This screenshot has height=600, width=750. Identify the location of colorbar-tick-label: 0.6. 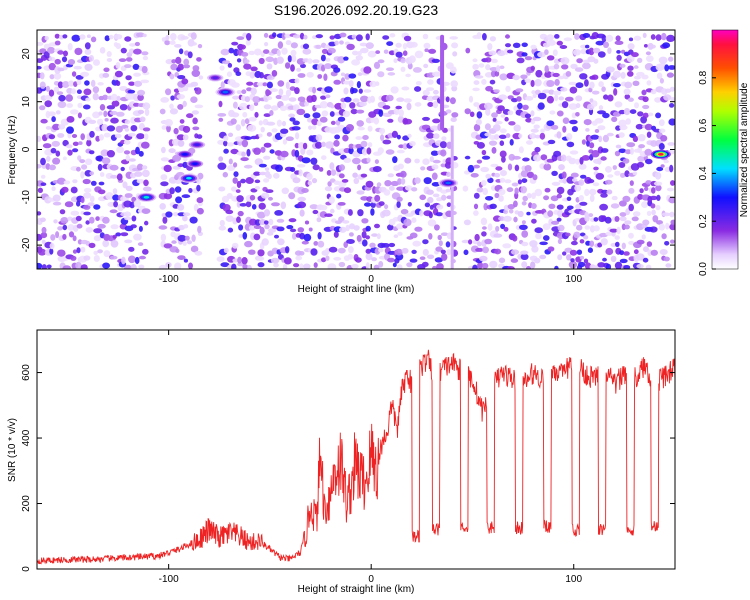
(703, 125).